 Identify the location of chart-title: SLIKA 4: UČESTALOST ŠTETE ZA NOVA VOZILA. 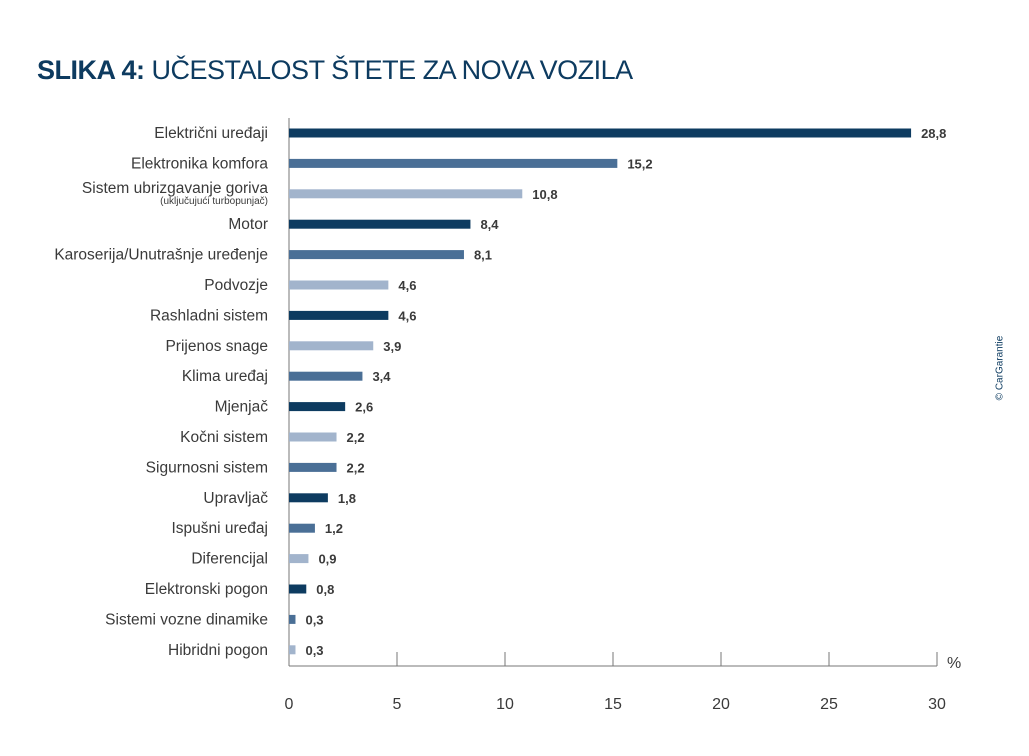
(335, 70).